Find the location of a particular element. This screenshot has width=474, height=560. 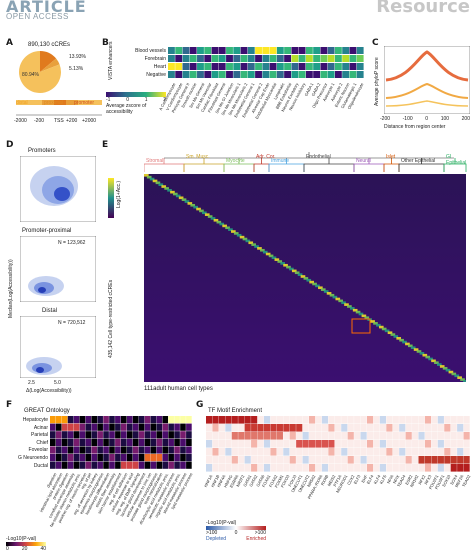

tick-plus-2000: +2000 is located at coordinates (89, 121).